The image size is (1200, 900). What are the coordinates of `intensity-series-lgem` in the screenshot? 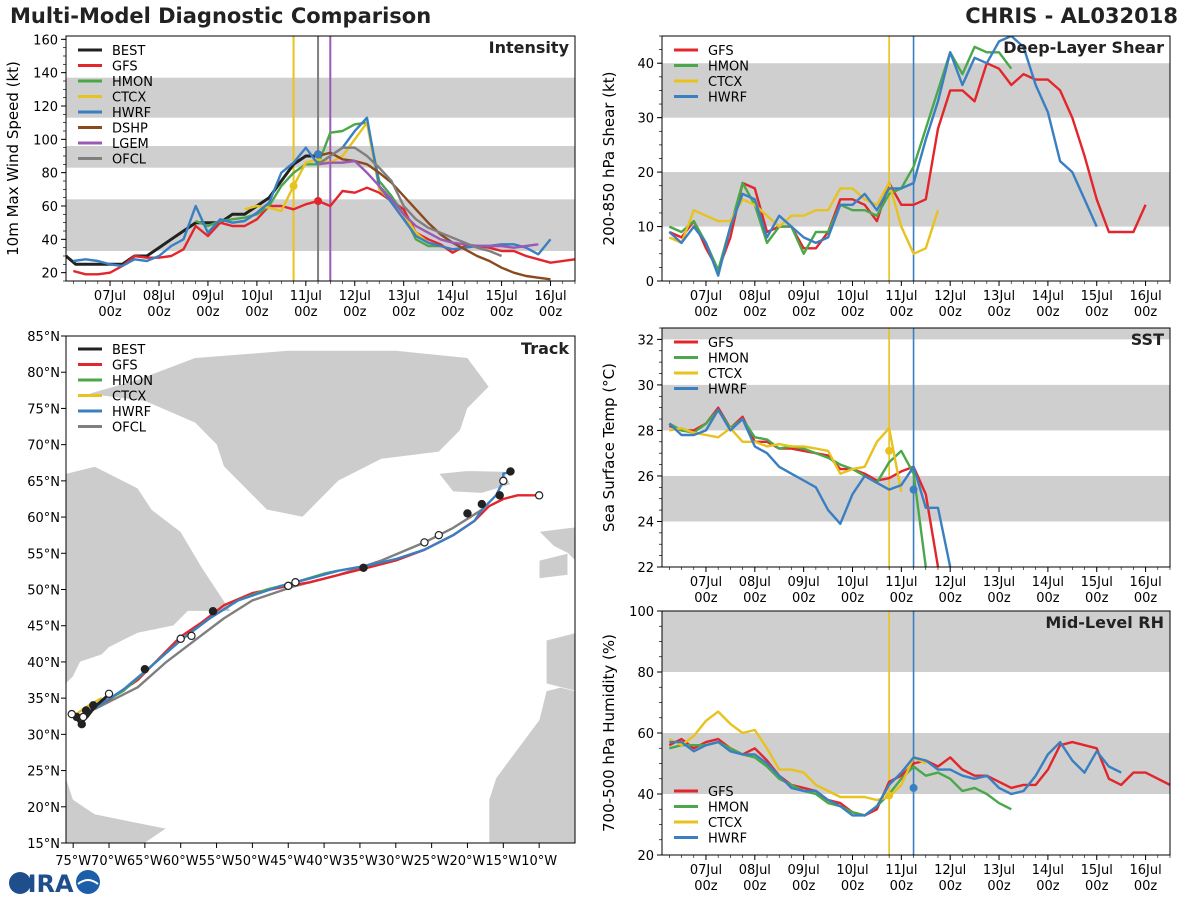 It's located at (428, 204).